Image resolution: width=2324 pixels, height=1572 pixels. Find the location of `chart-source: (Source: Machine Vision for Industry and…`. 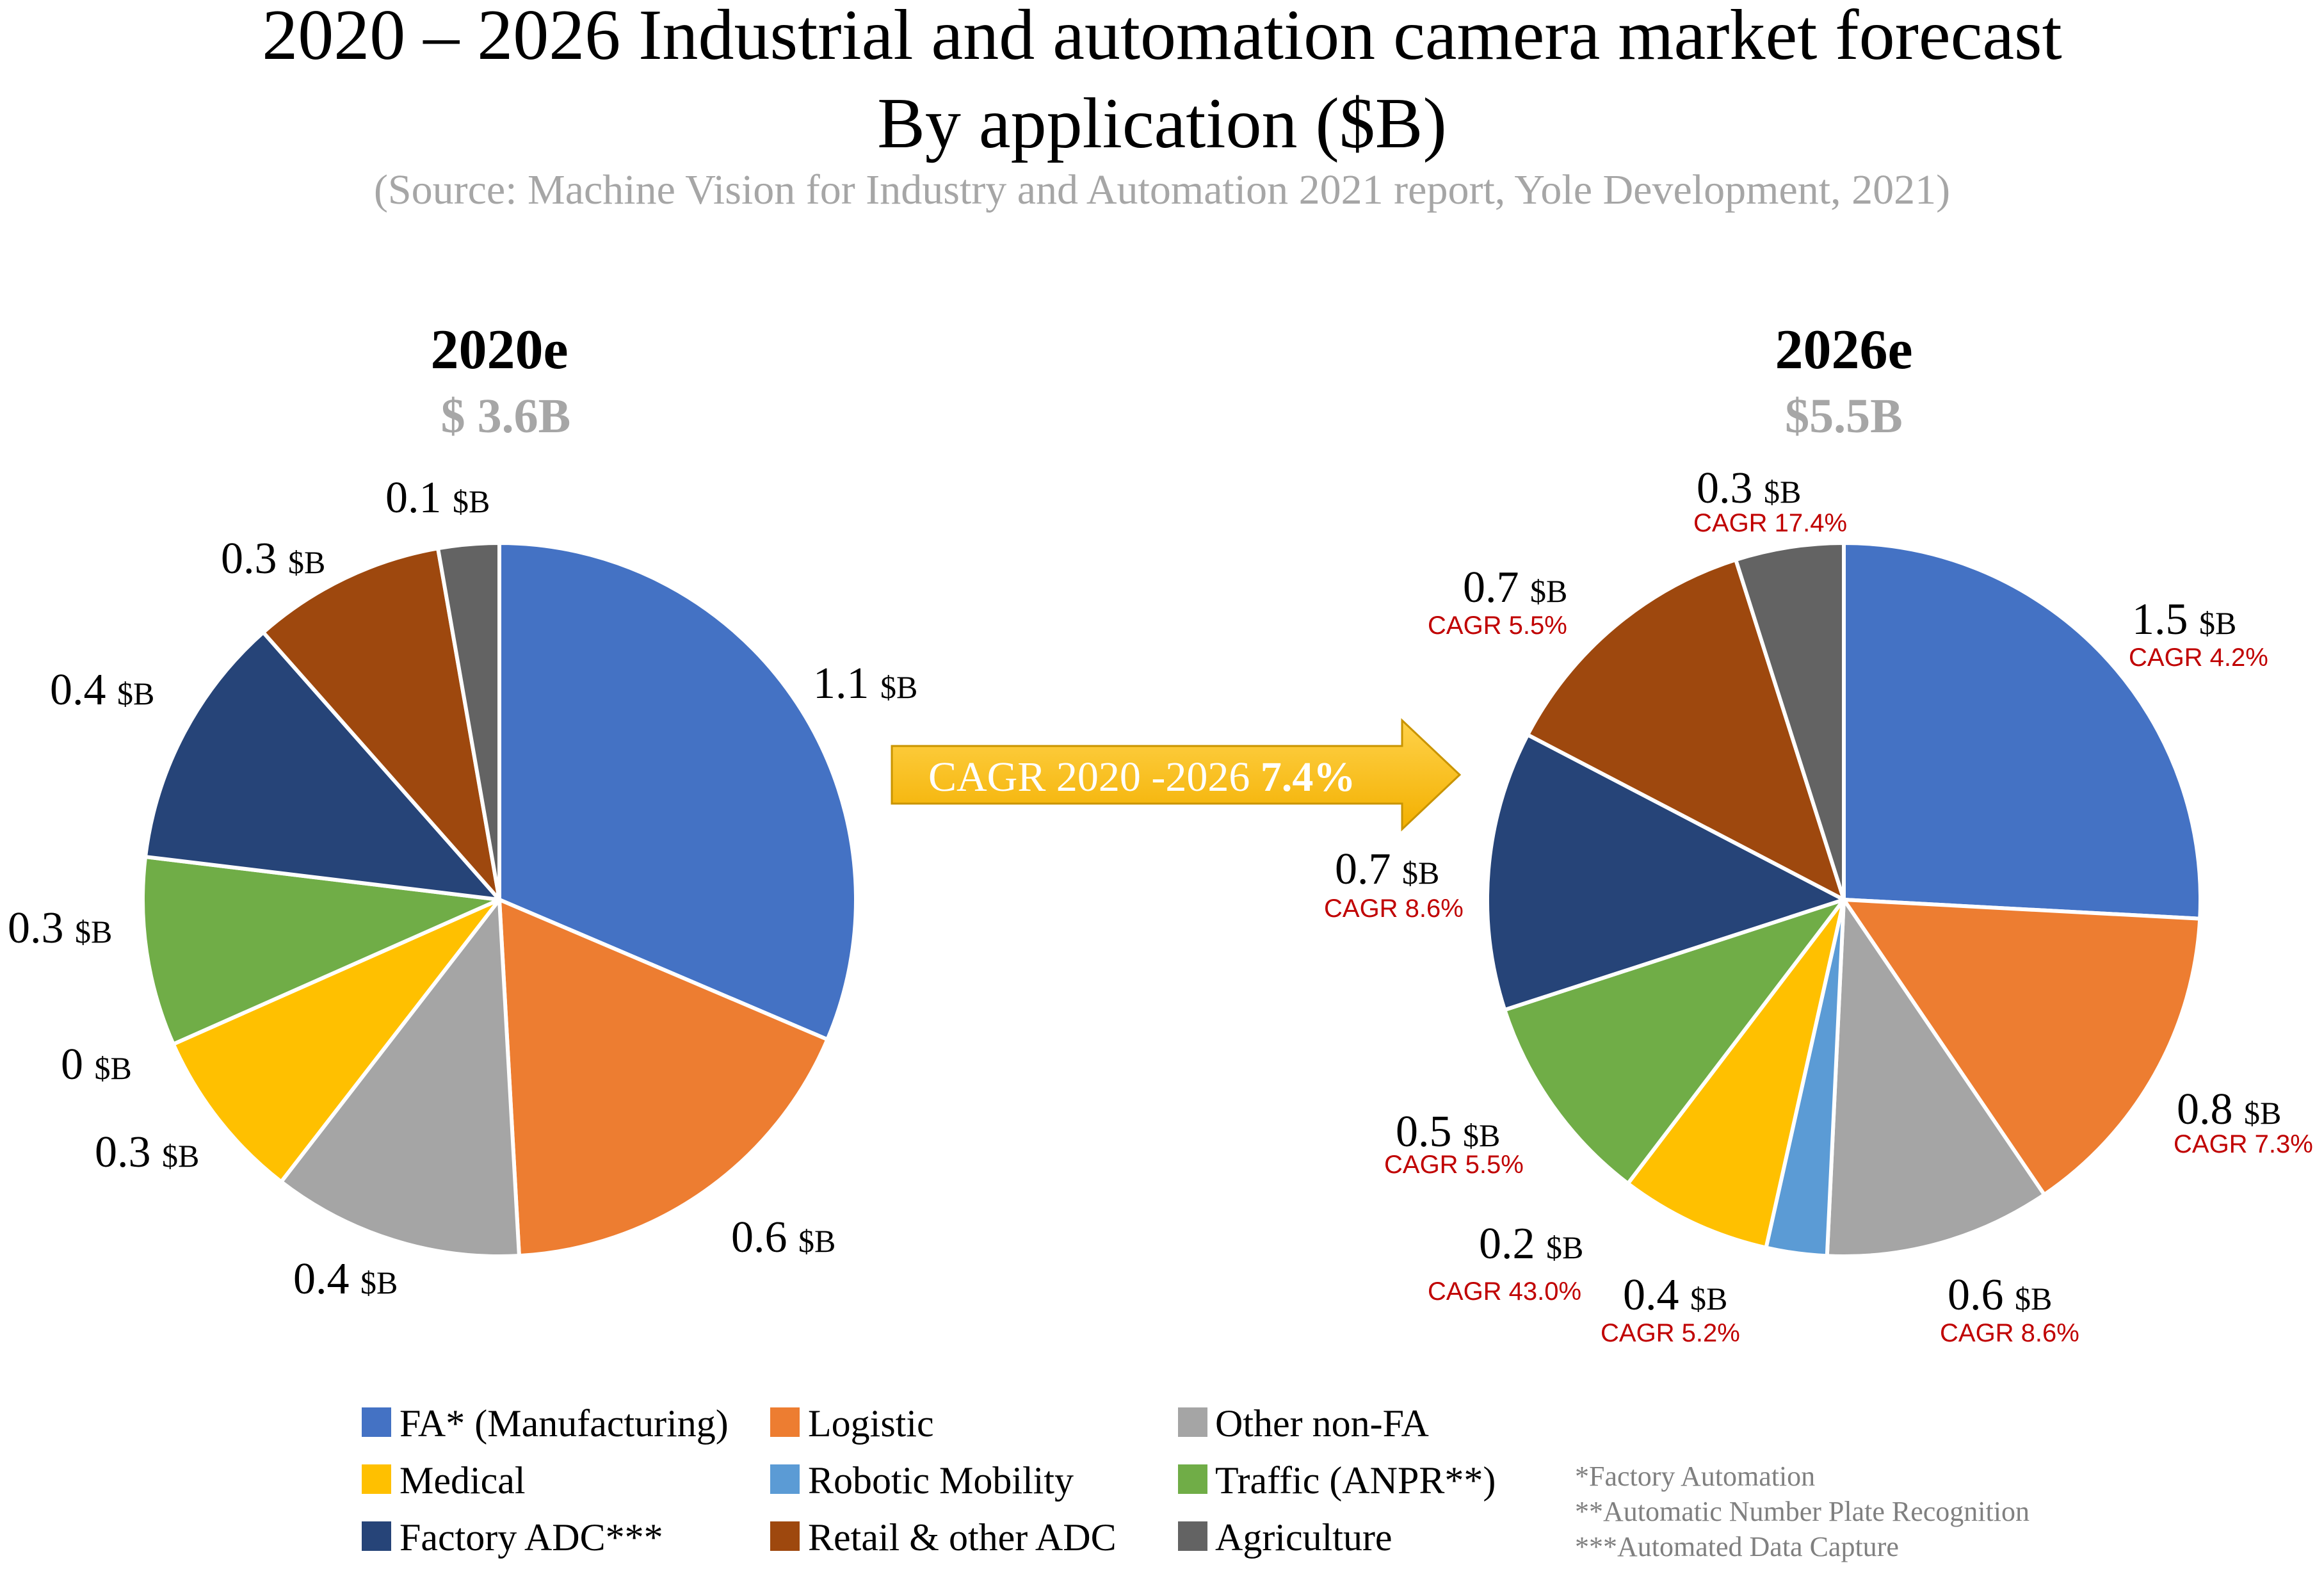

chart-source: (Source: Machine Vision for Industry and… is located at coordinates (1162, 189).